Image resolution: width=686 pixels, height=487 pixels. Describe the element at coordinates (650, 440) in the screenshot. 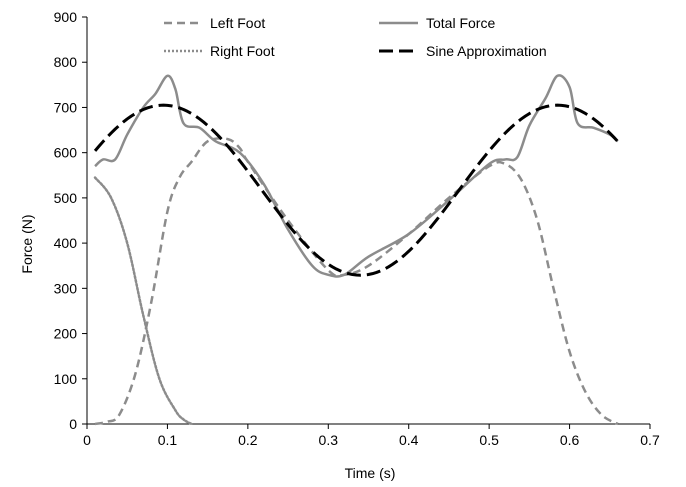

I see `x-tick-label: 0.7` at that location.